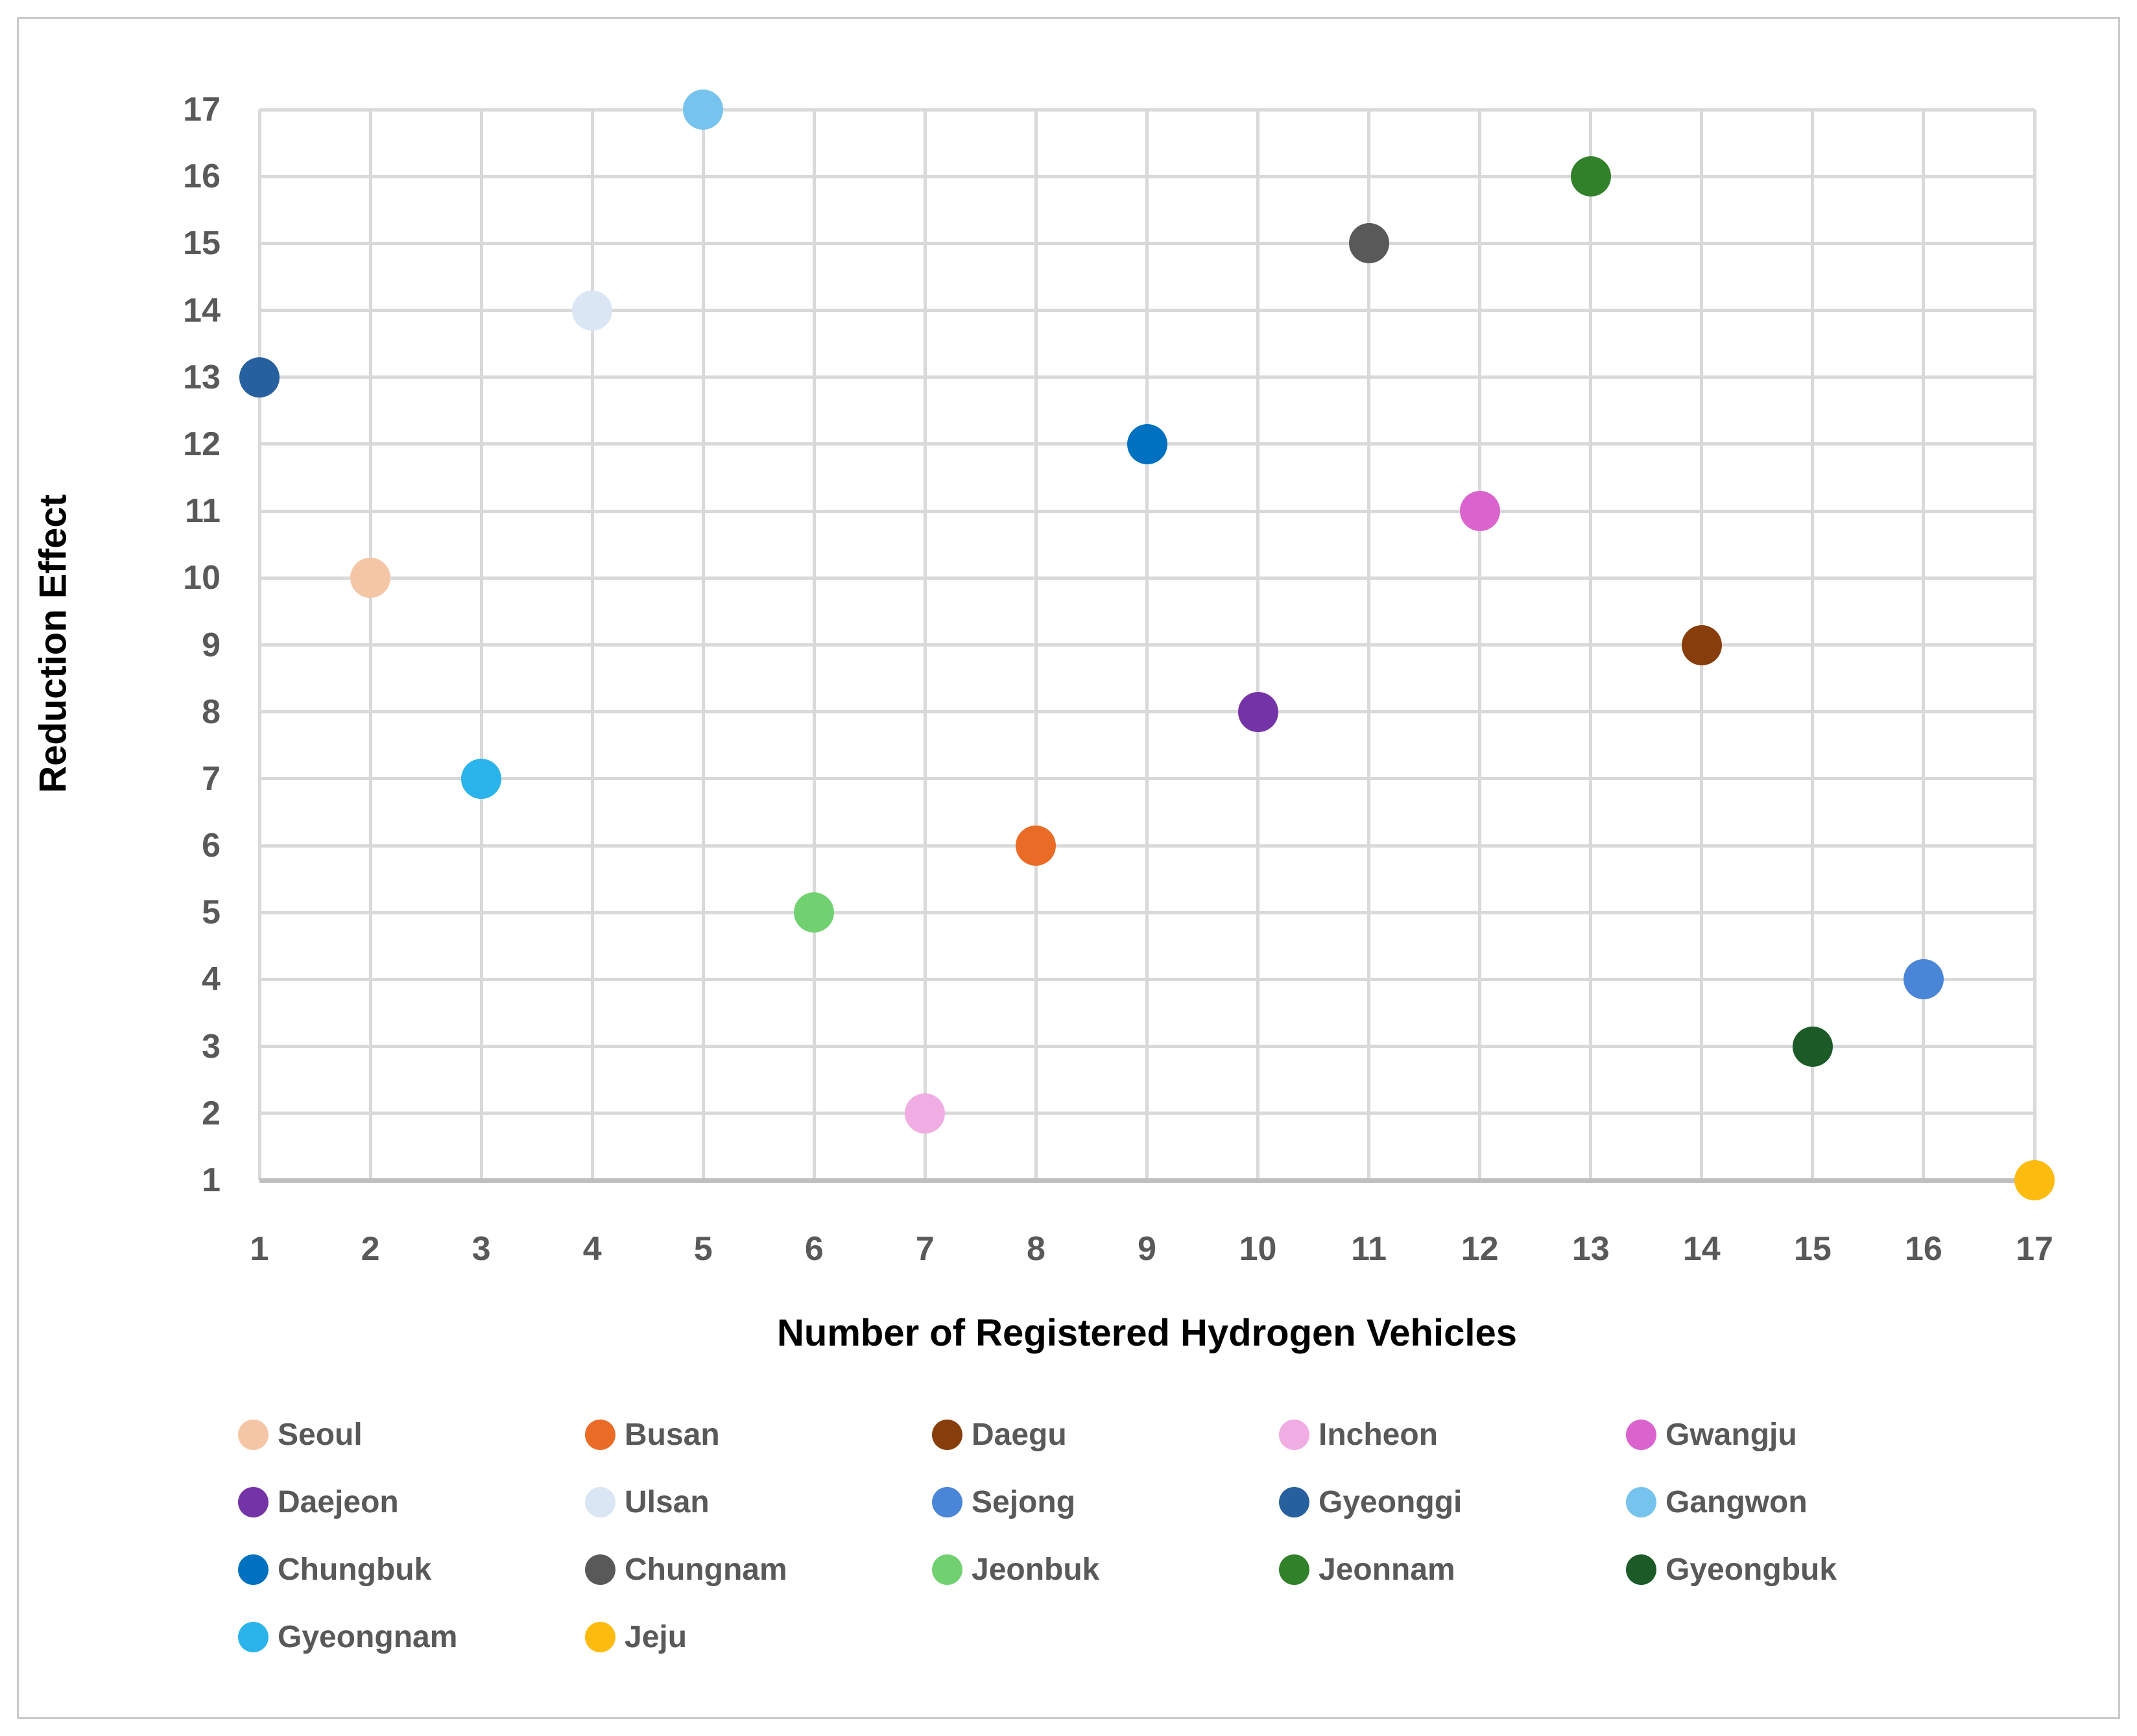 This screenshot has width=2137, height=1736. What do you see at coordinates (1387, 1569) in the screenshot?
I see `legend-label-jeonnam: Jeonnam` at bounding box center [1387, 1569].